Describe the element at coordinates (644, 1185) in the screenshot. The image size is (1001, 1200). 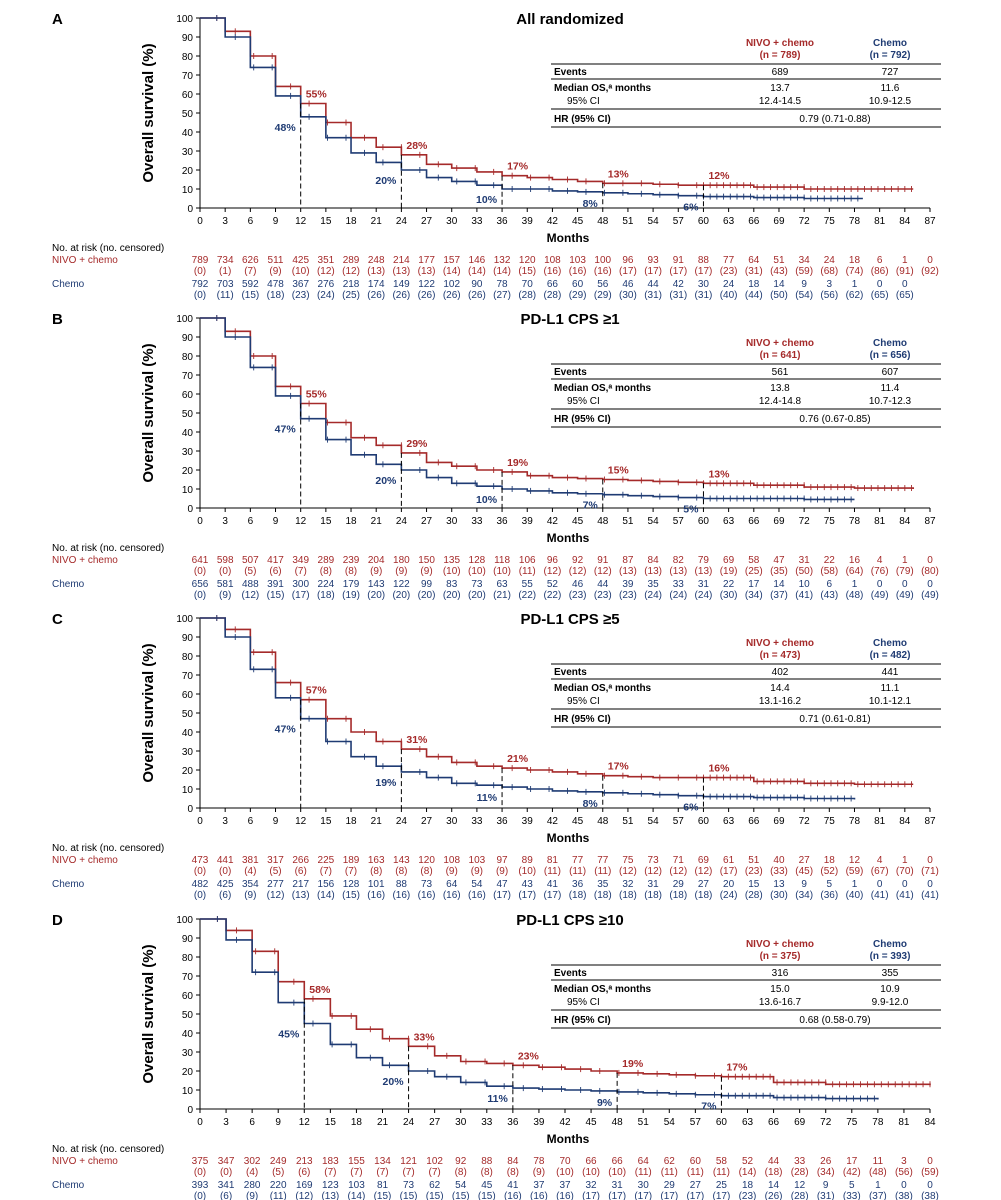
I see `at-risk-count: 30` at that location.